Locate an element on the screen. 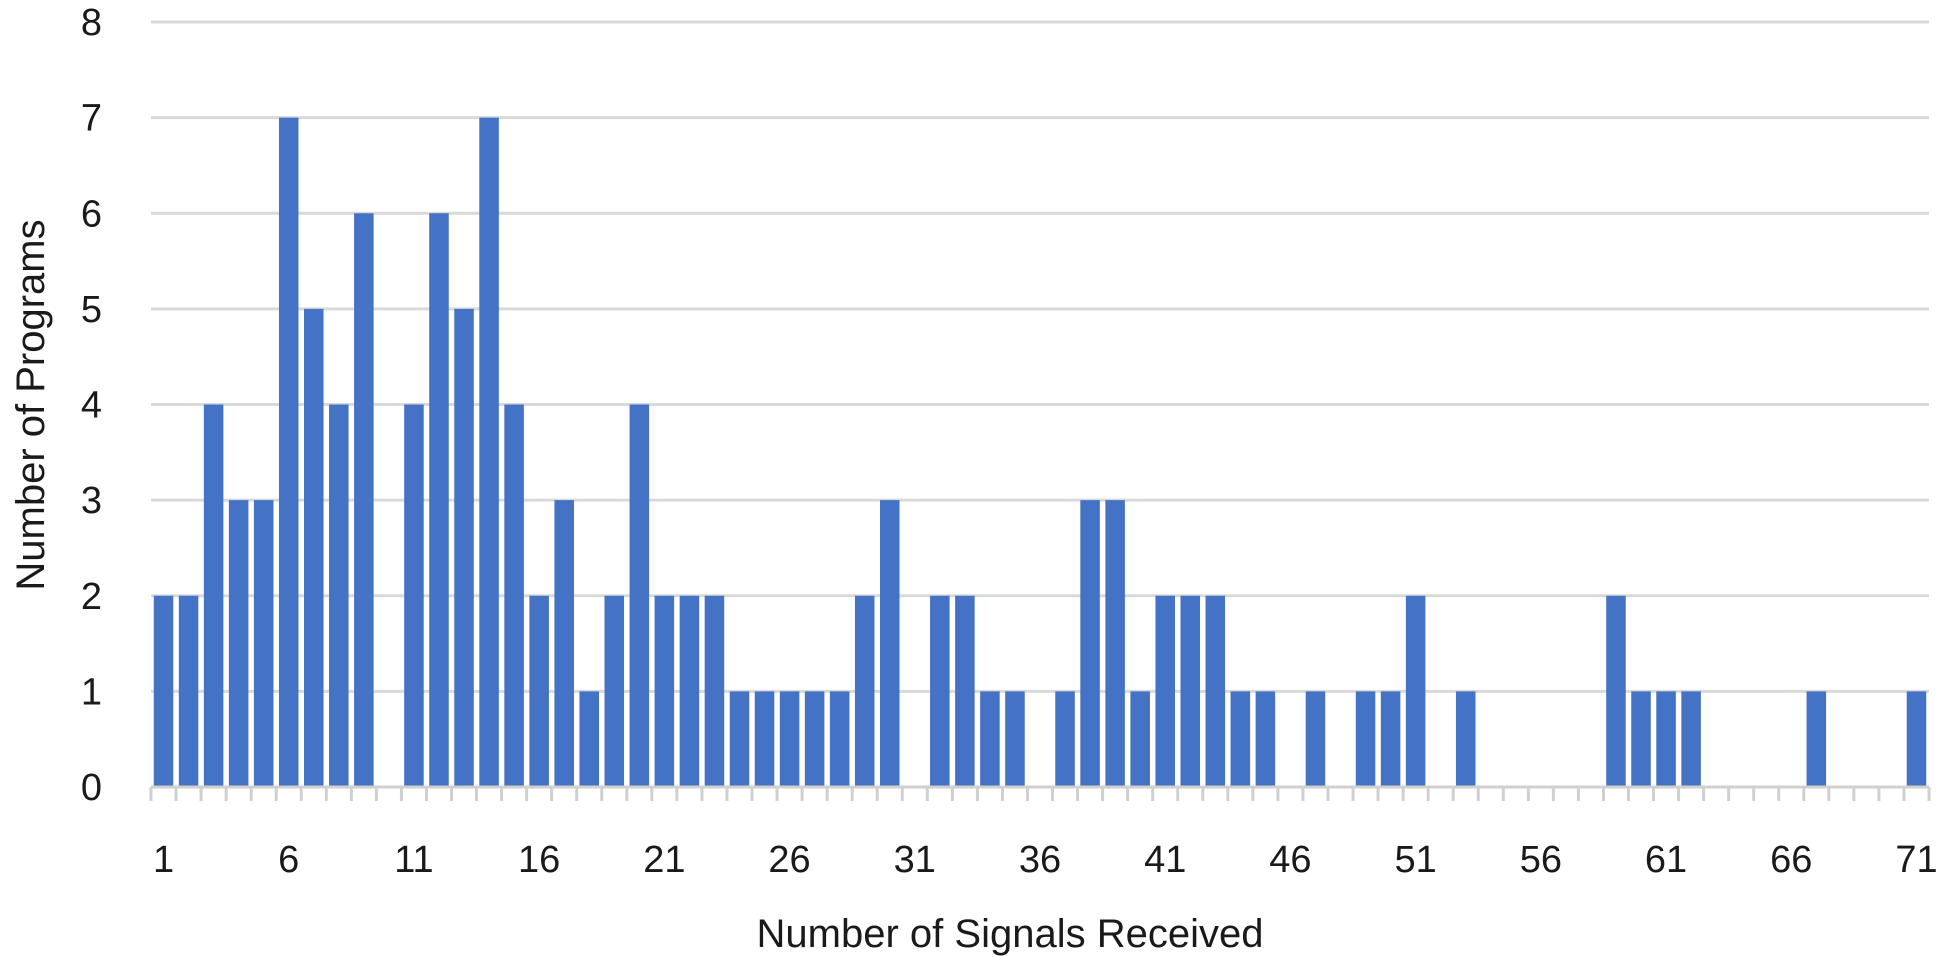  y-tick-label: 0 is located at coordinates (91, 788).